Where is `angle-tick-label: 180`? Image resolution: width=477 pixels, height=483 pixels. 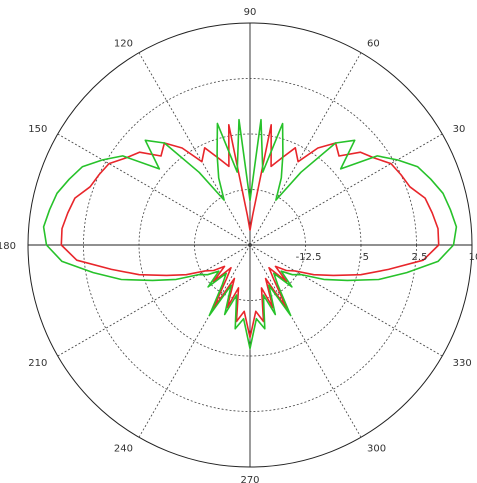
angle-tick-label: 180 is located at coordinates (8, 246).